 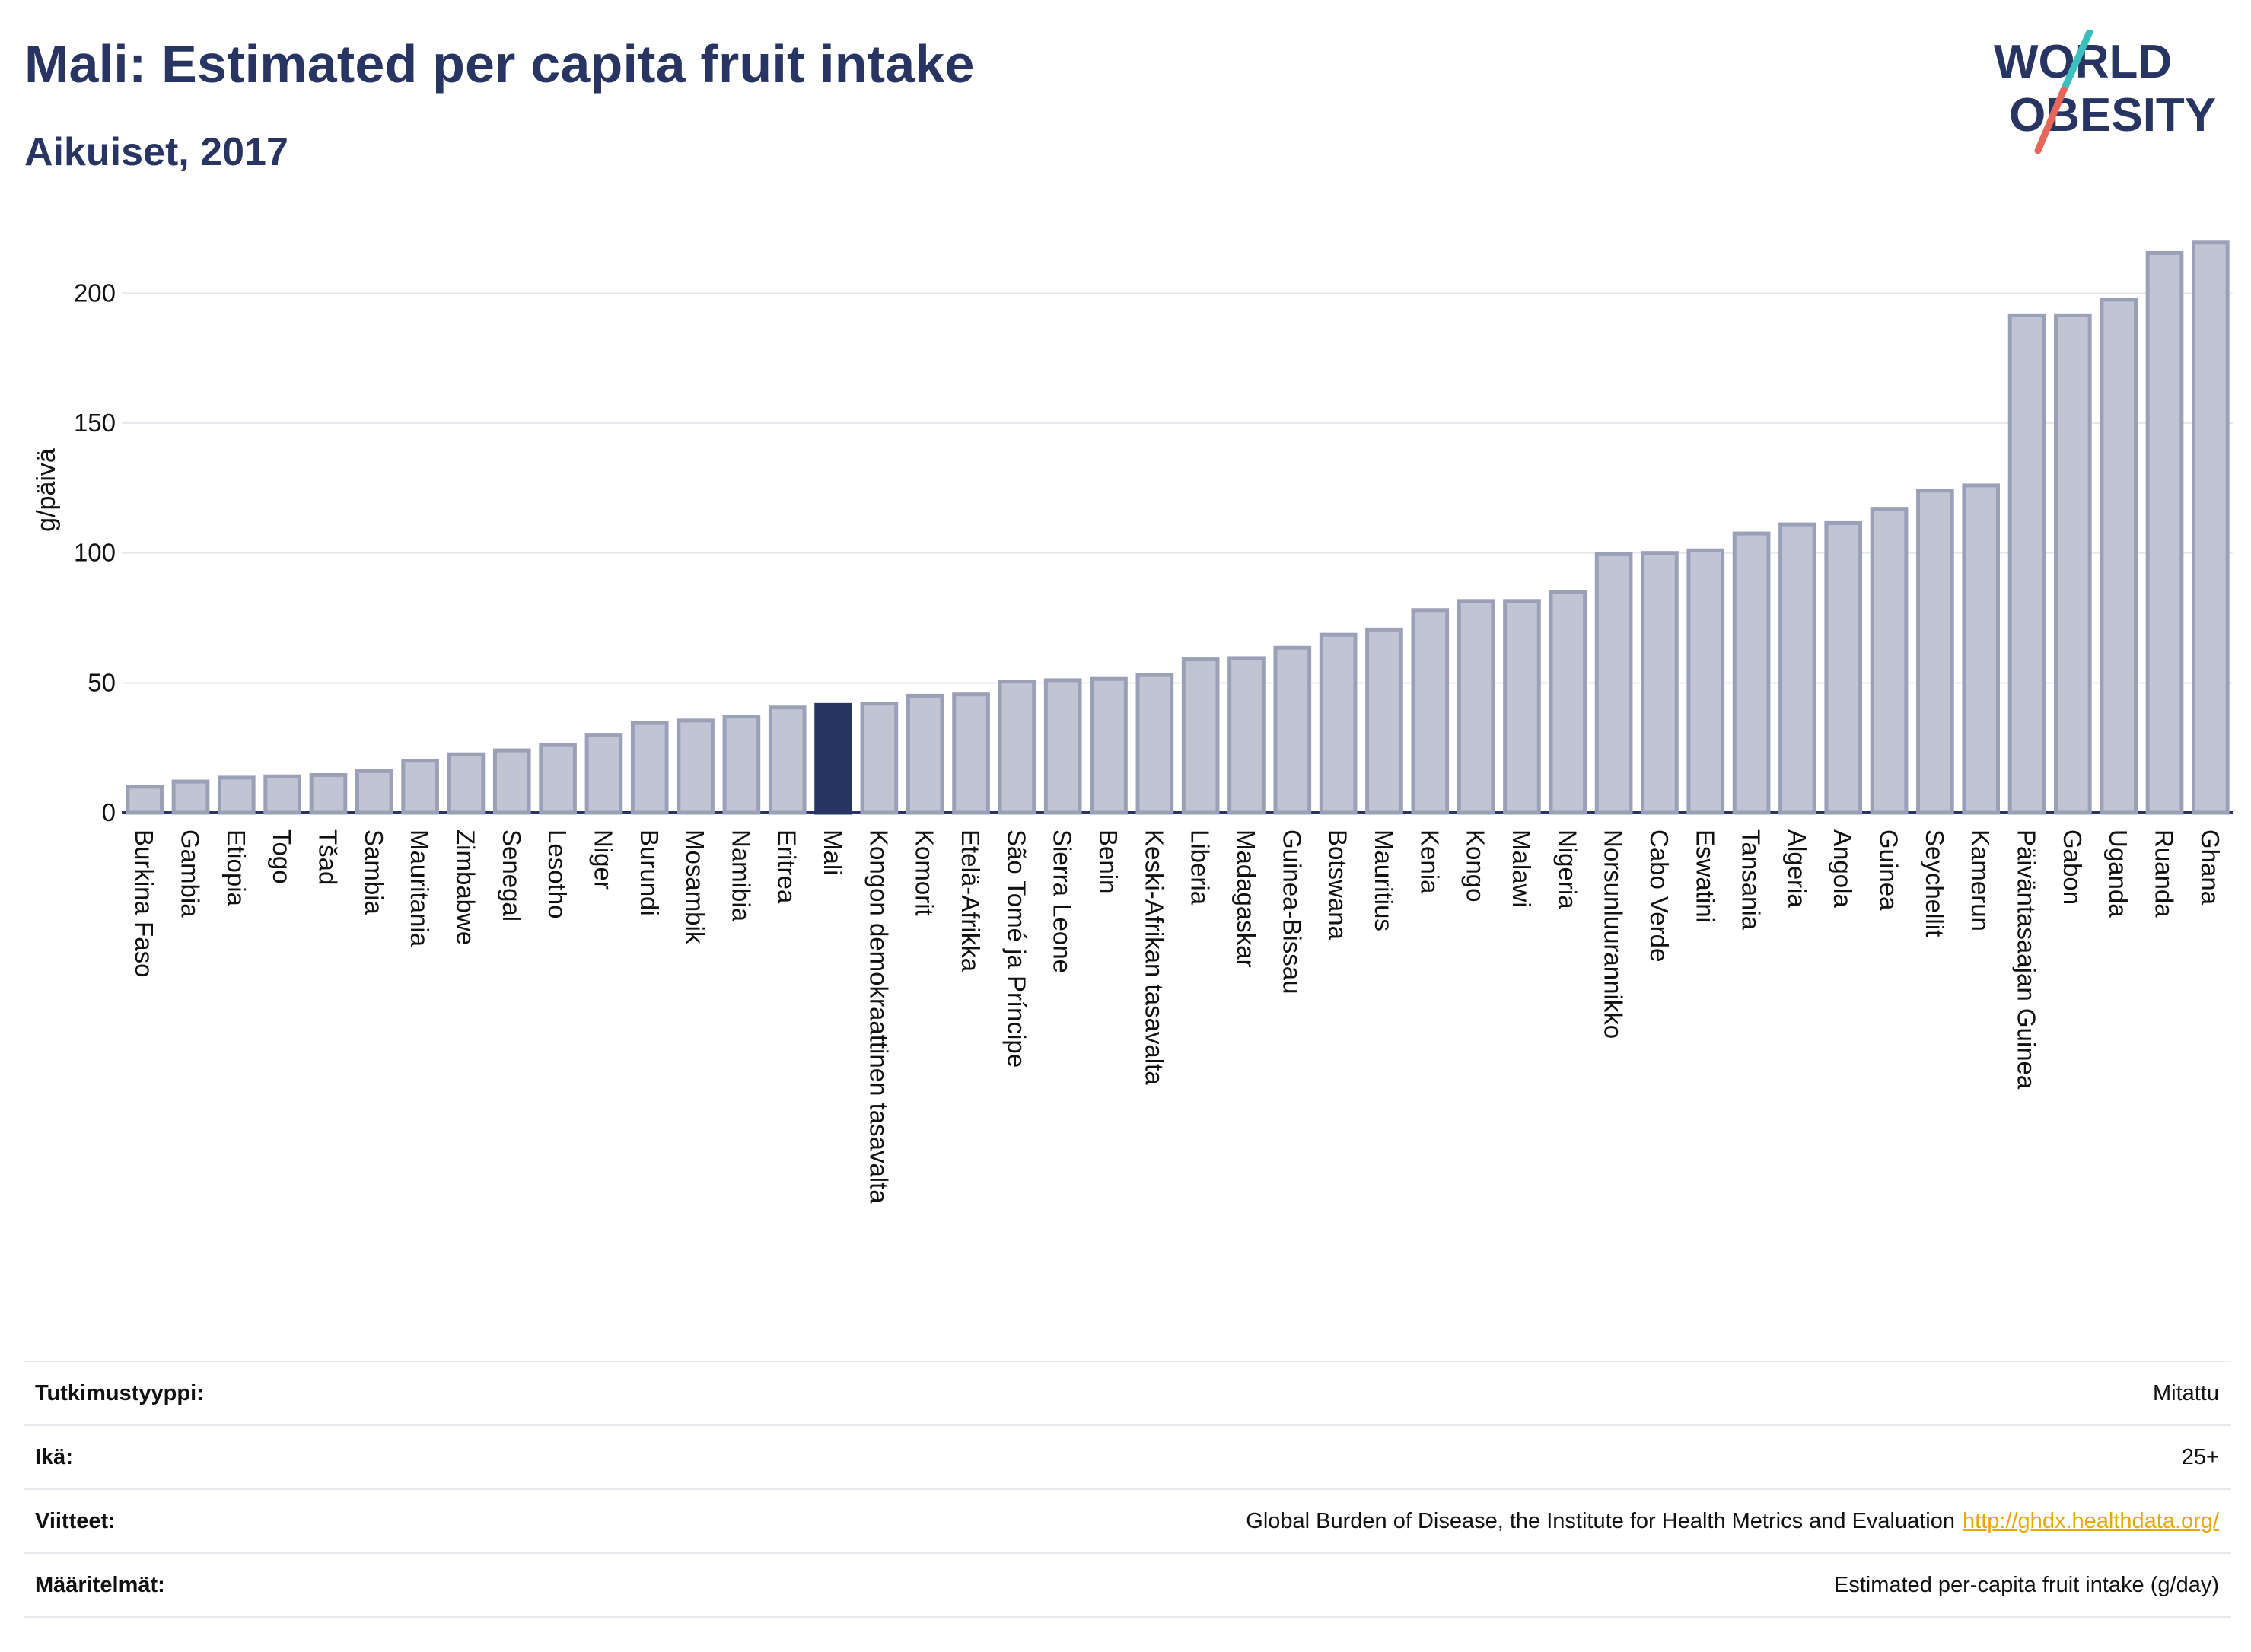 I want to click on x-tick-label: Malawi, so click(x=1522, y=868).